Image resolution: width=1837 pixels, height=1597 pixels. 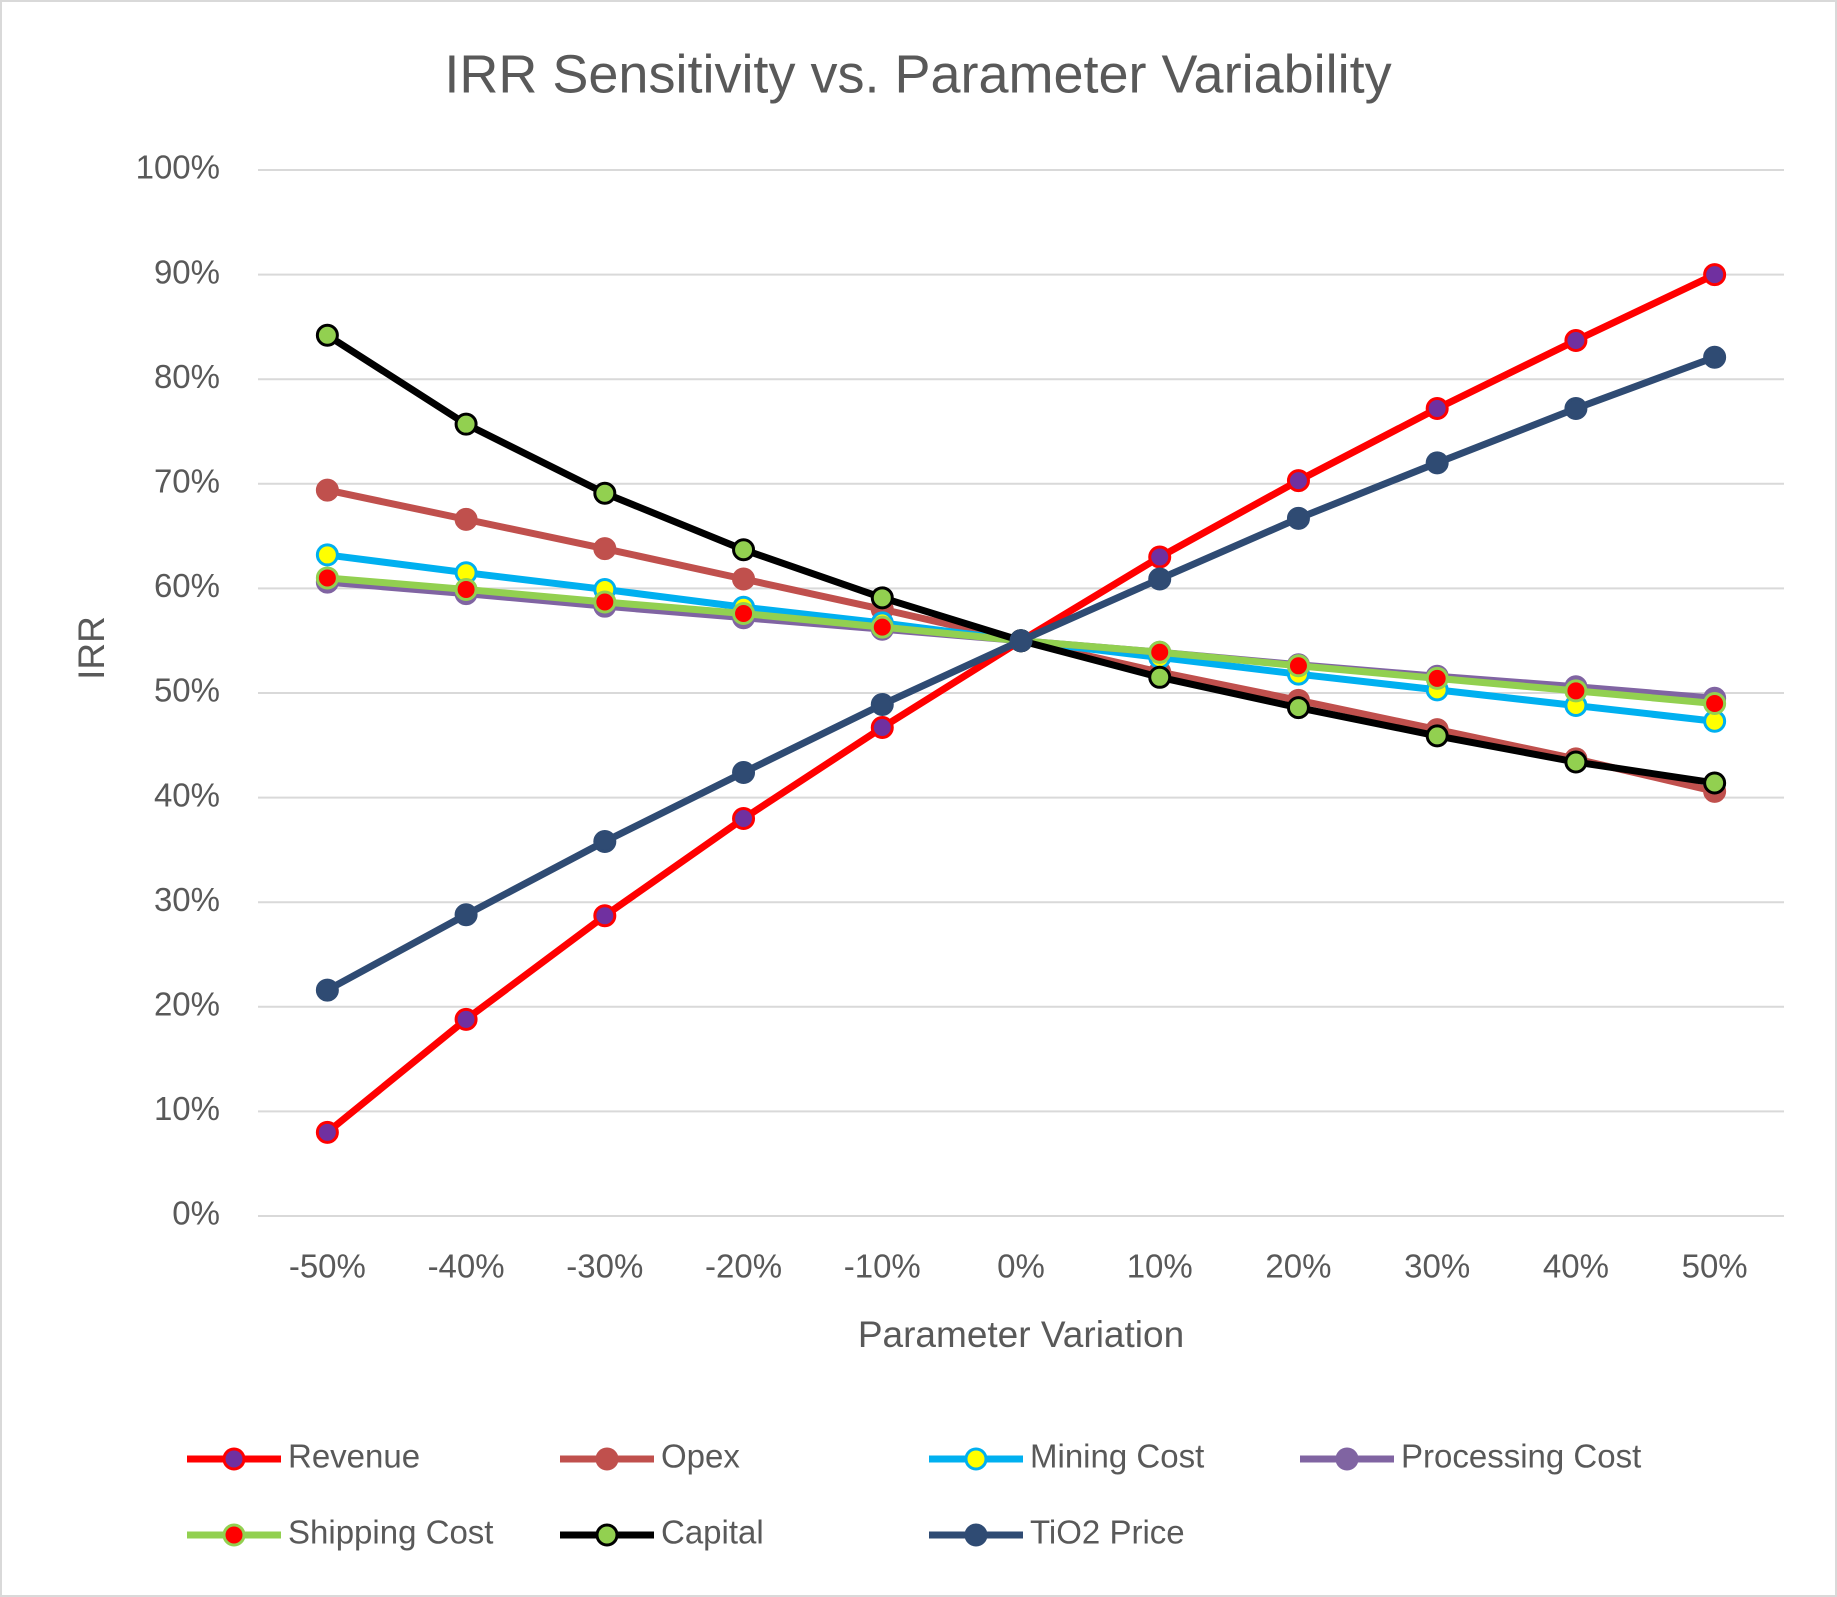 What do you see at coordinates (712, 1532) in the screenshot?
I see `legend-label: Capital` at bounding box center [712, 1532].